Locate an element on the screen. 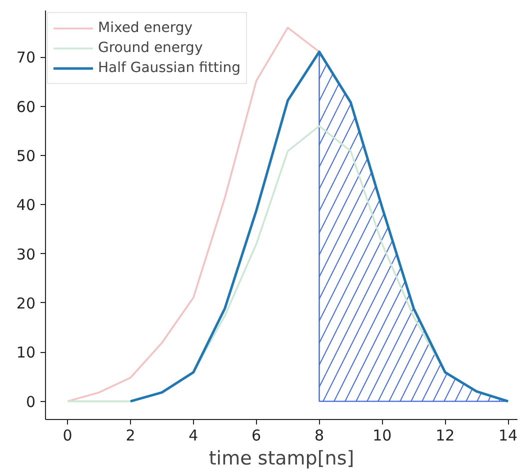 The width and height of the screenshot is (532, 472). legend-label: Mixed energy is located at coordinates (145, 28).